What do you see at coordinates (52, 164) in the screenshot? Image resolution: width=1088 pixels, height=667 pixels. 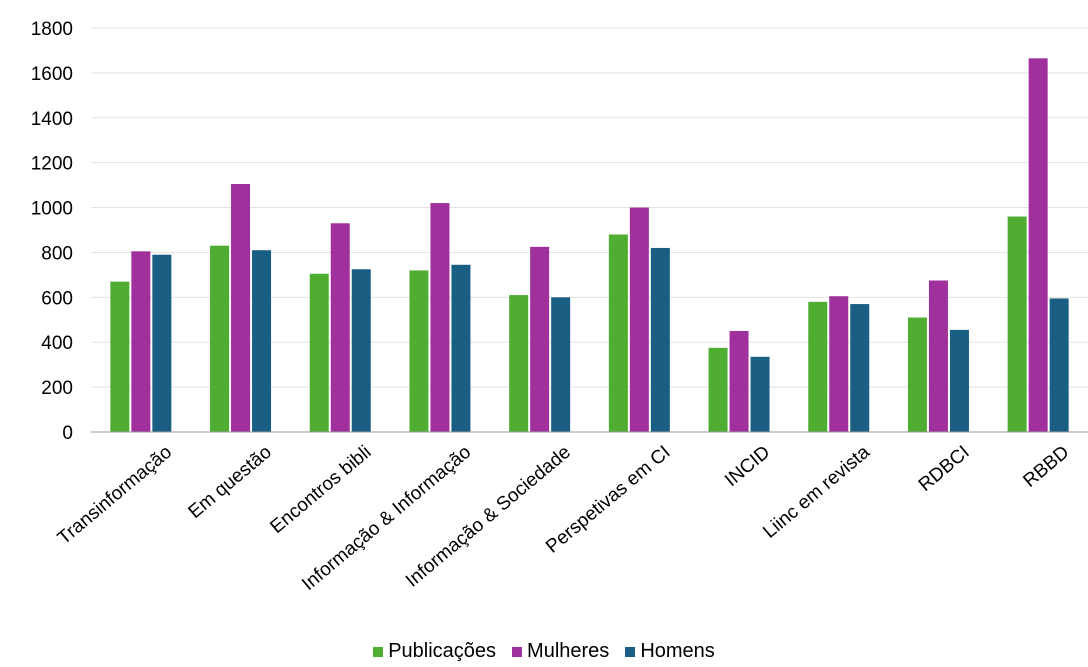 I see `y-tick-label: 1200` at bounding box center [52, 164].